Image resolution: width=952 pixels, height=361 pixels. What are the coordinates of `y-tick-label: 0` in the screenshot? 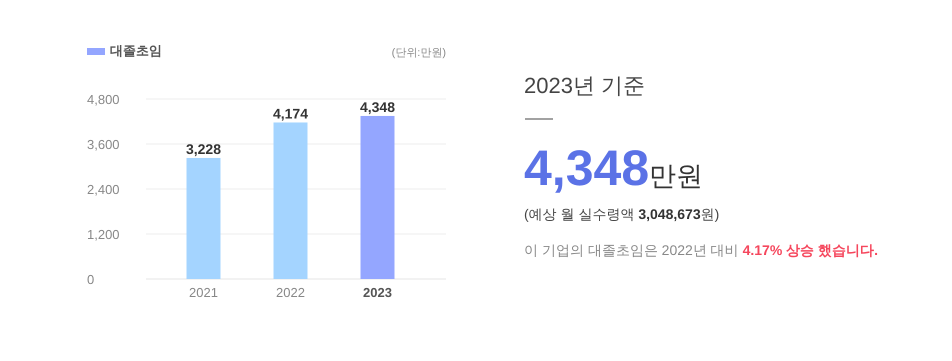 It's located at (90, 279).